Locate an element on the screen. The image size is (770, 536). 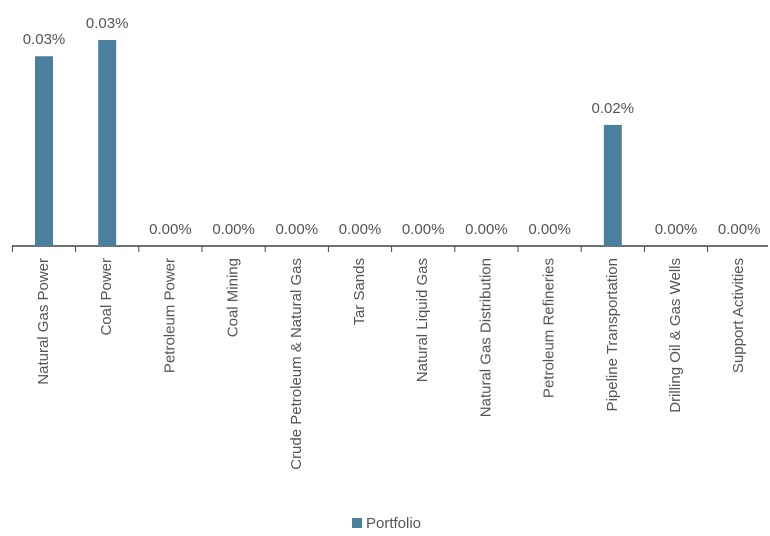
legend-label: Portfolio is located at coordinates (393, 523).